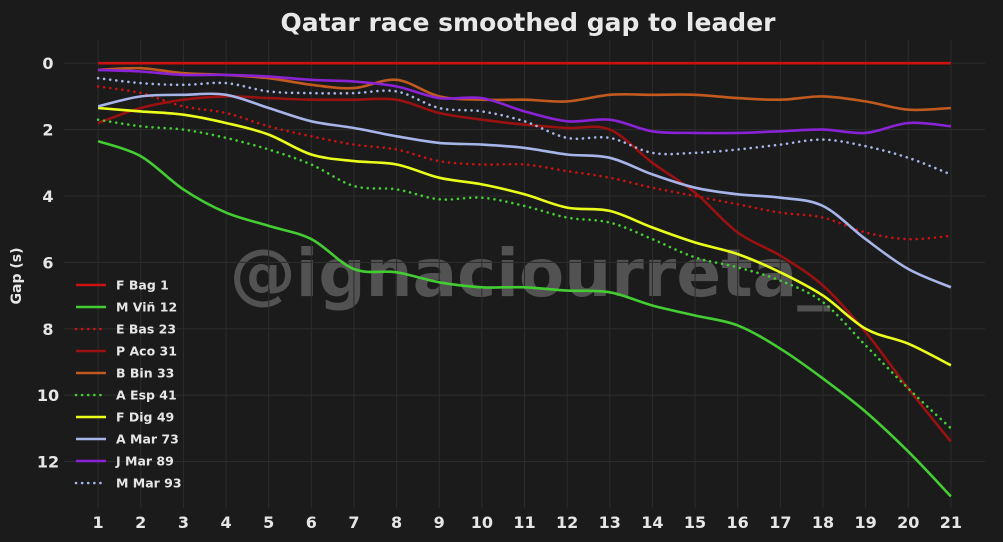 The width and height of the screenshot is (1003, 542). I want to click on watermark: @ignaciourreta_, so click(530, 273).